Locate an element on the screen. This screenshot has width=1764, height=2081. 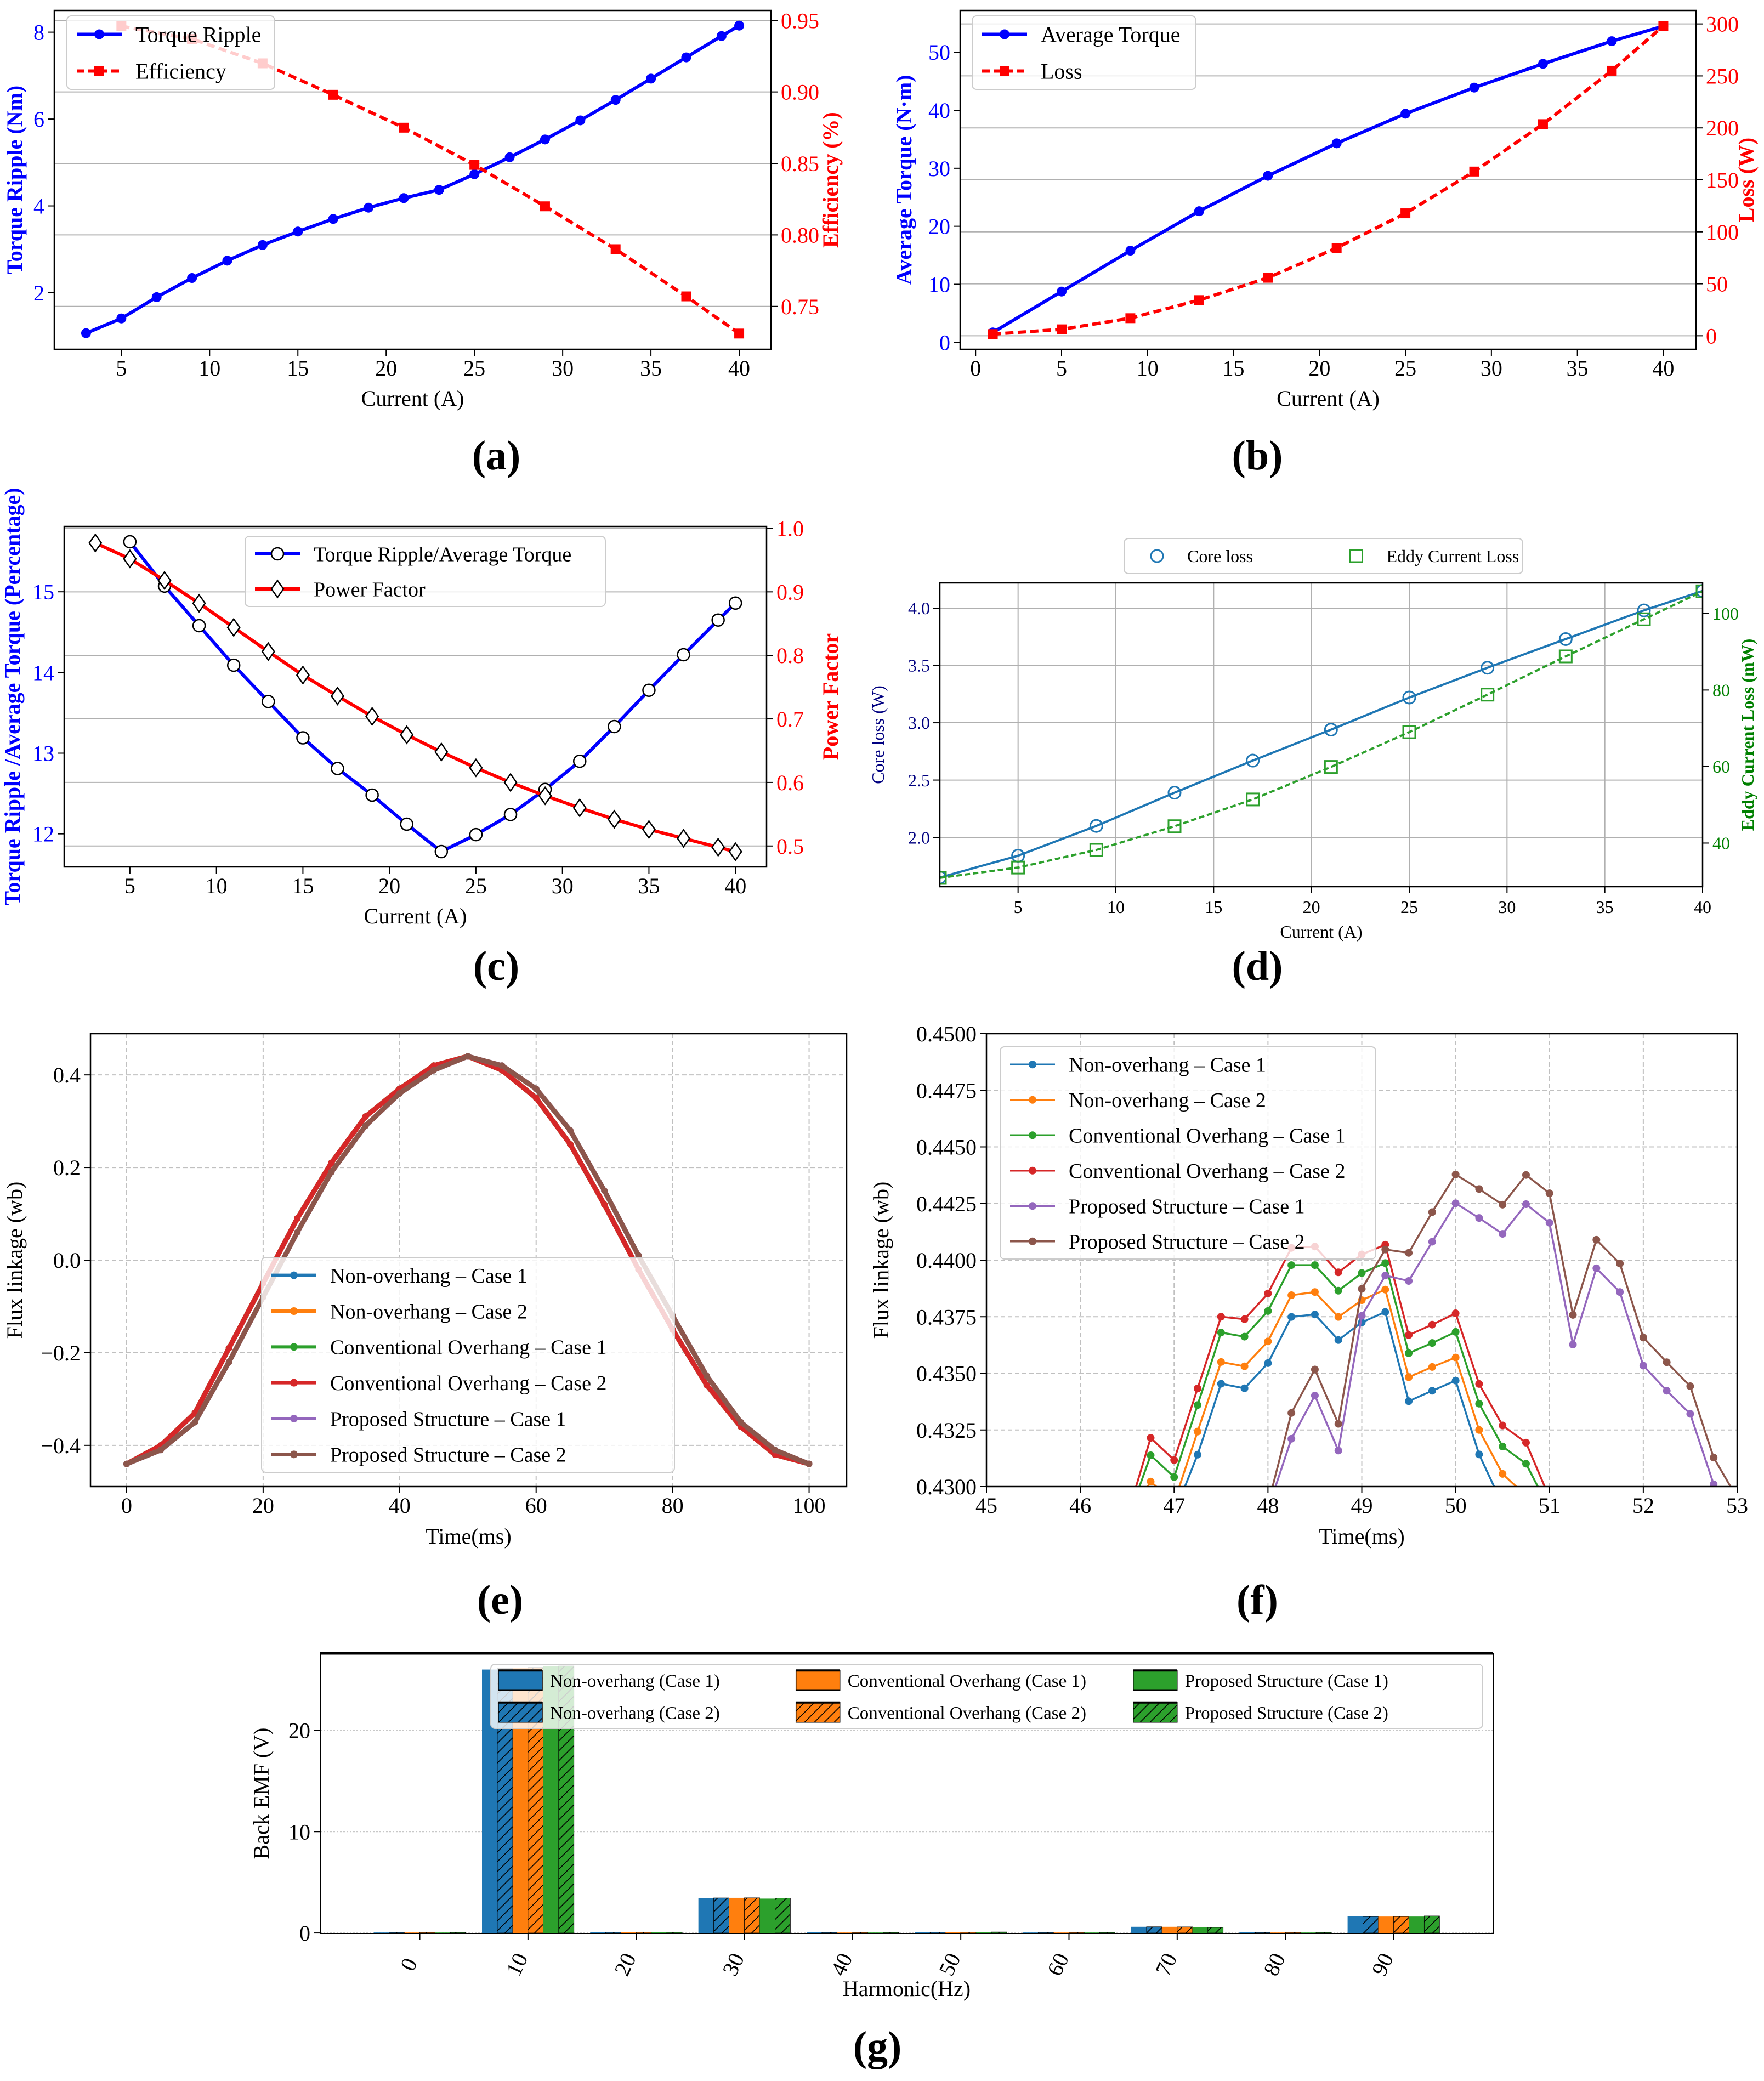
y-tick-label: 0 is located at coordinates (304, 1934).